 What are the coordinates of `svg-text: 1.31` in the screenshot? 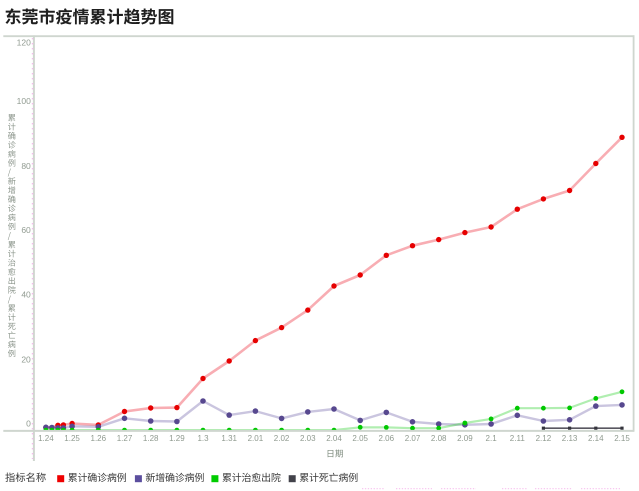 It's located at (229, 438).